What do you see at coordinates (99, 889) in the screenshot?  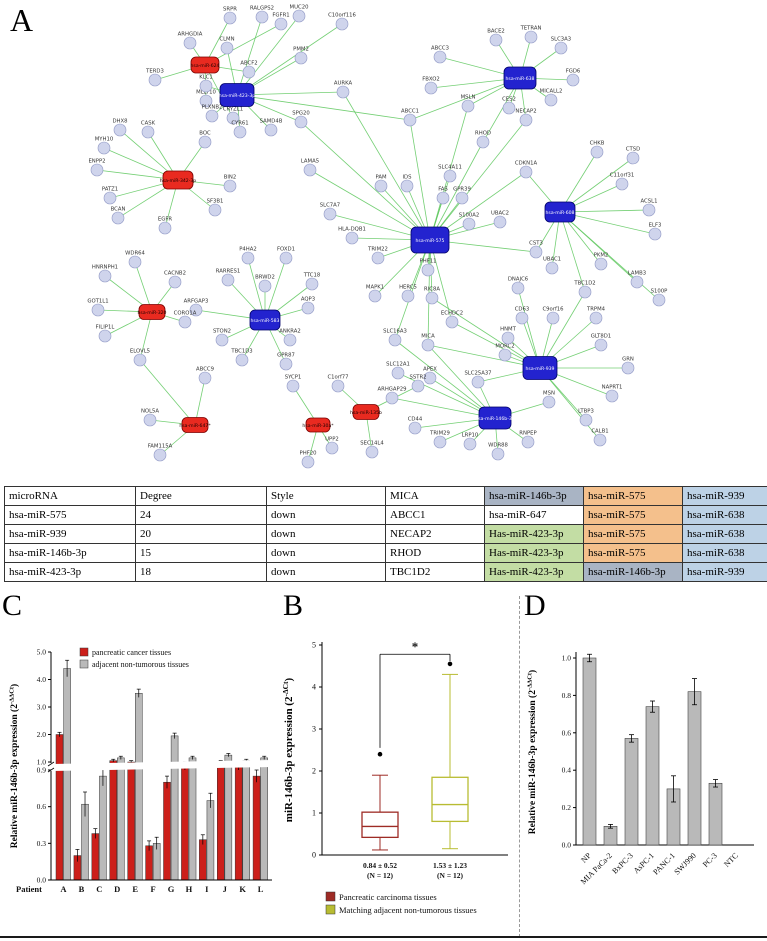 I see `x-tick-label: C` at bounding box center [99, 889].